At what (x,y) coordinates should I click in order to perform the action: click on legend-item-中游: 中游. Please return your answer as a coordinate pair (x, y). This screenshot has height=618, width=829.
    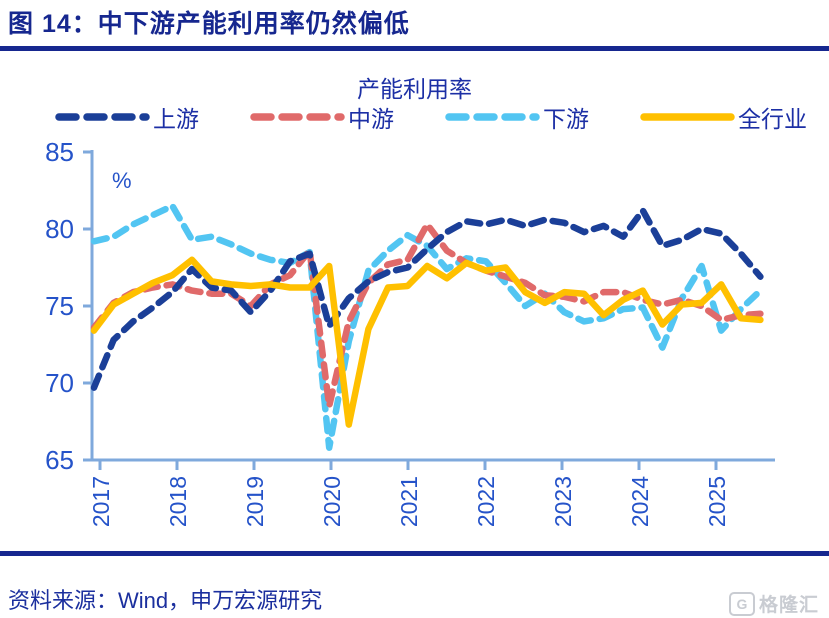
    Looking at the image, I should click on (322, 117).